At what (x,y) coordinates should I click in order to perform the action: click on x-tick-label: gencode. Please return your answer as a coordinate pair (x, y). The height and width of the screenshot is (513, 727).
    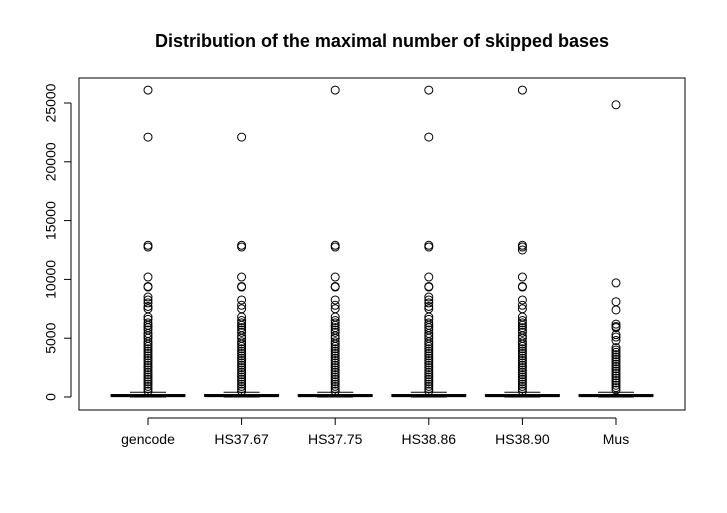
    Looking at the image, I should click on (148, 439).